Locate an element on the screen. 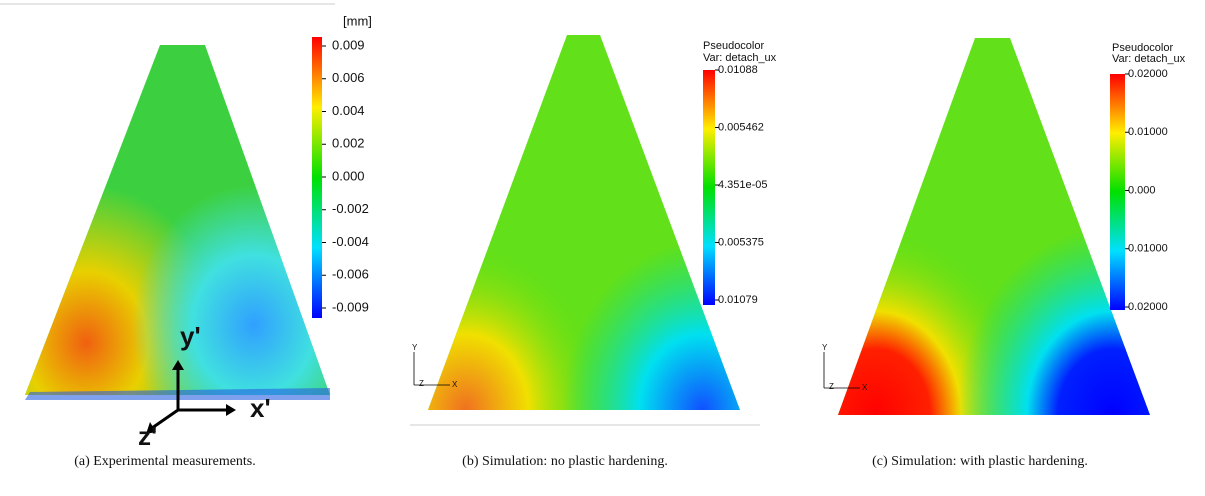  colorbar-label: -0.004 is located at coordinates (350, 241).